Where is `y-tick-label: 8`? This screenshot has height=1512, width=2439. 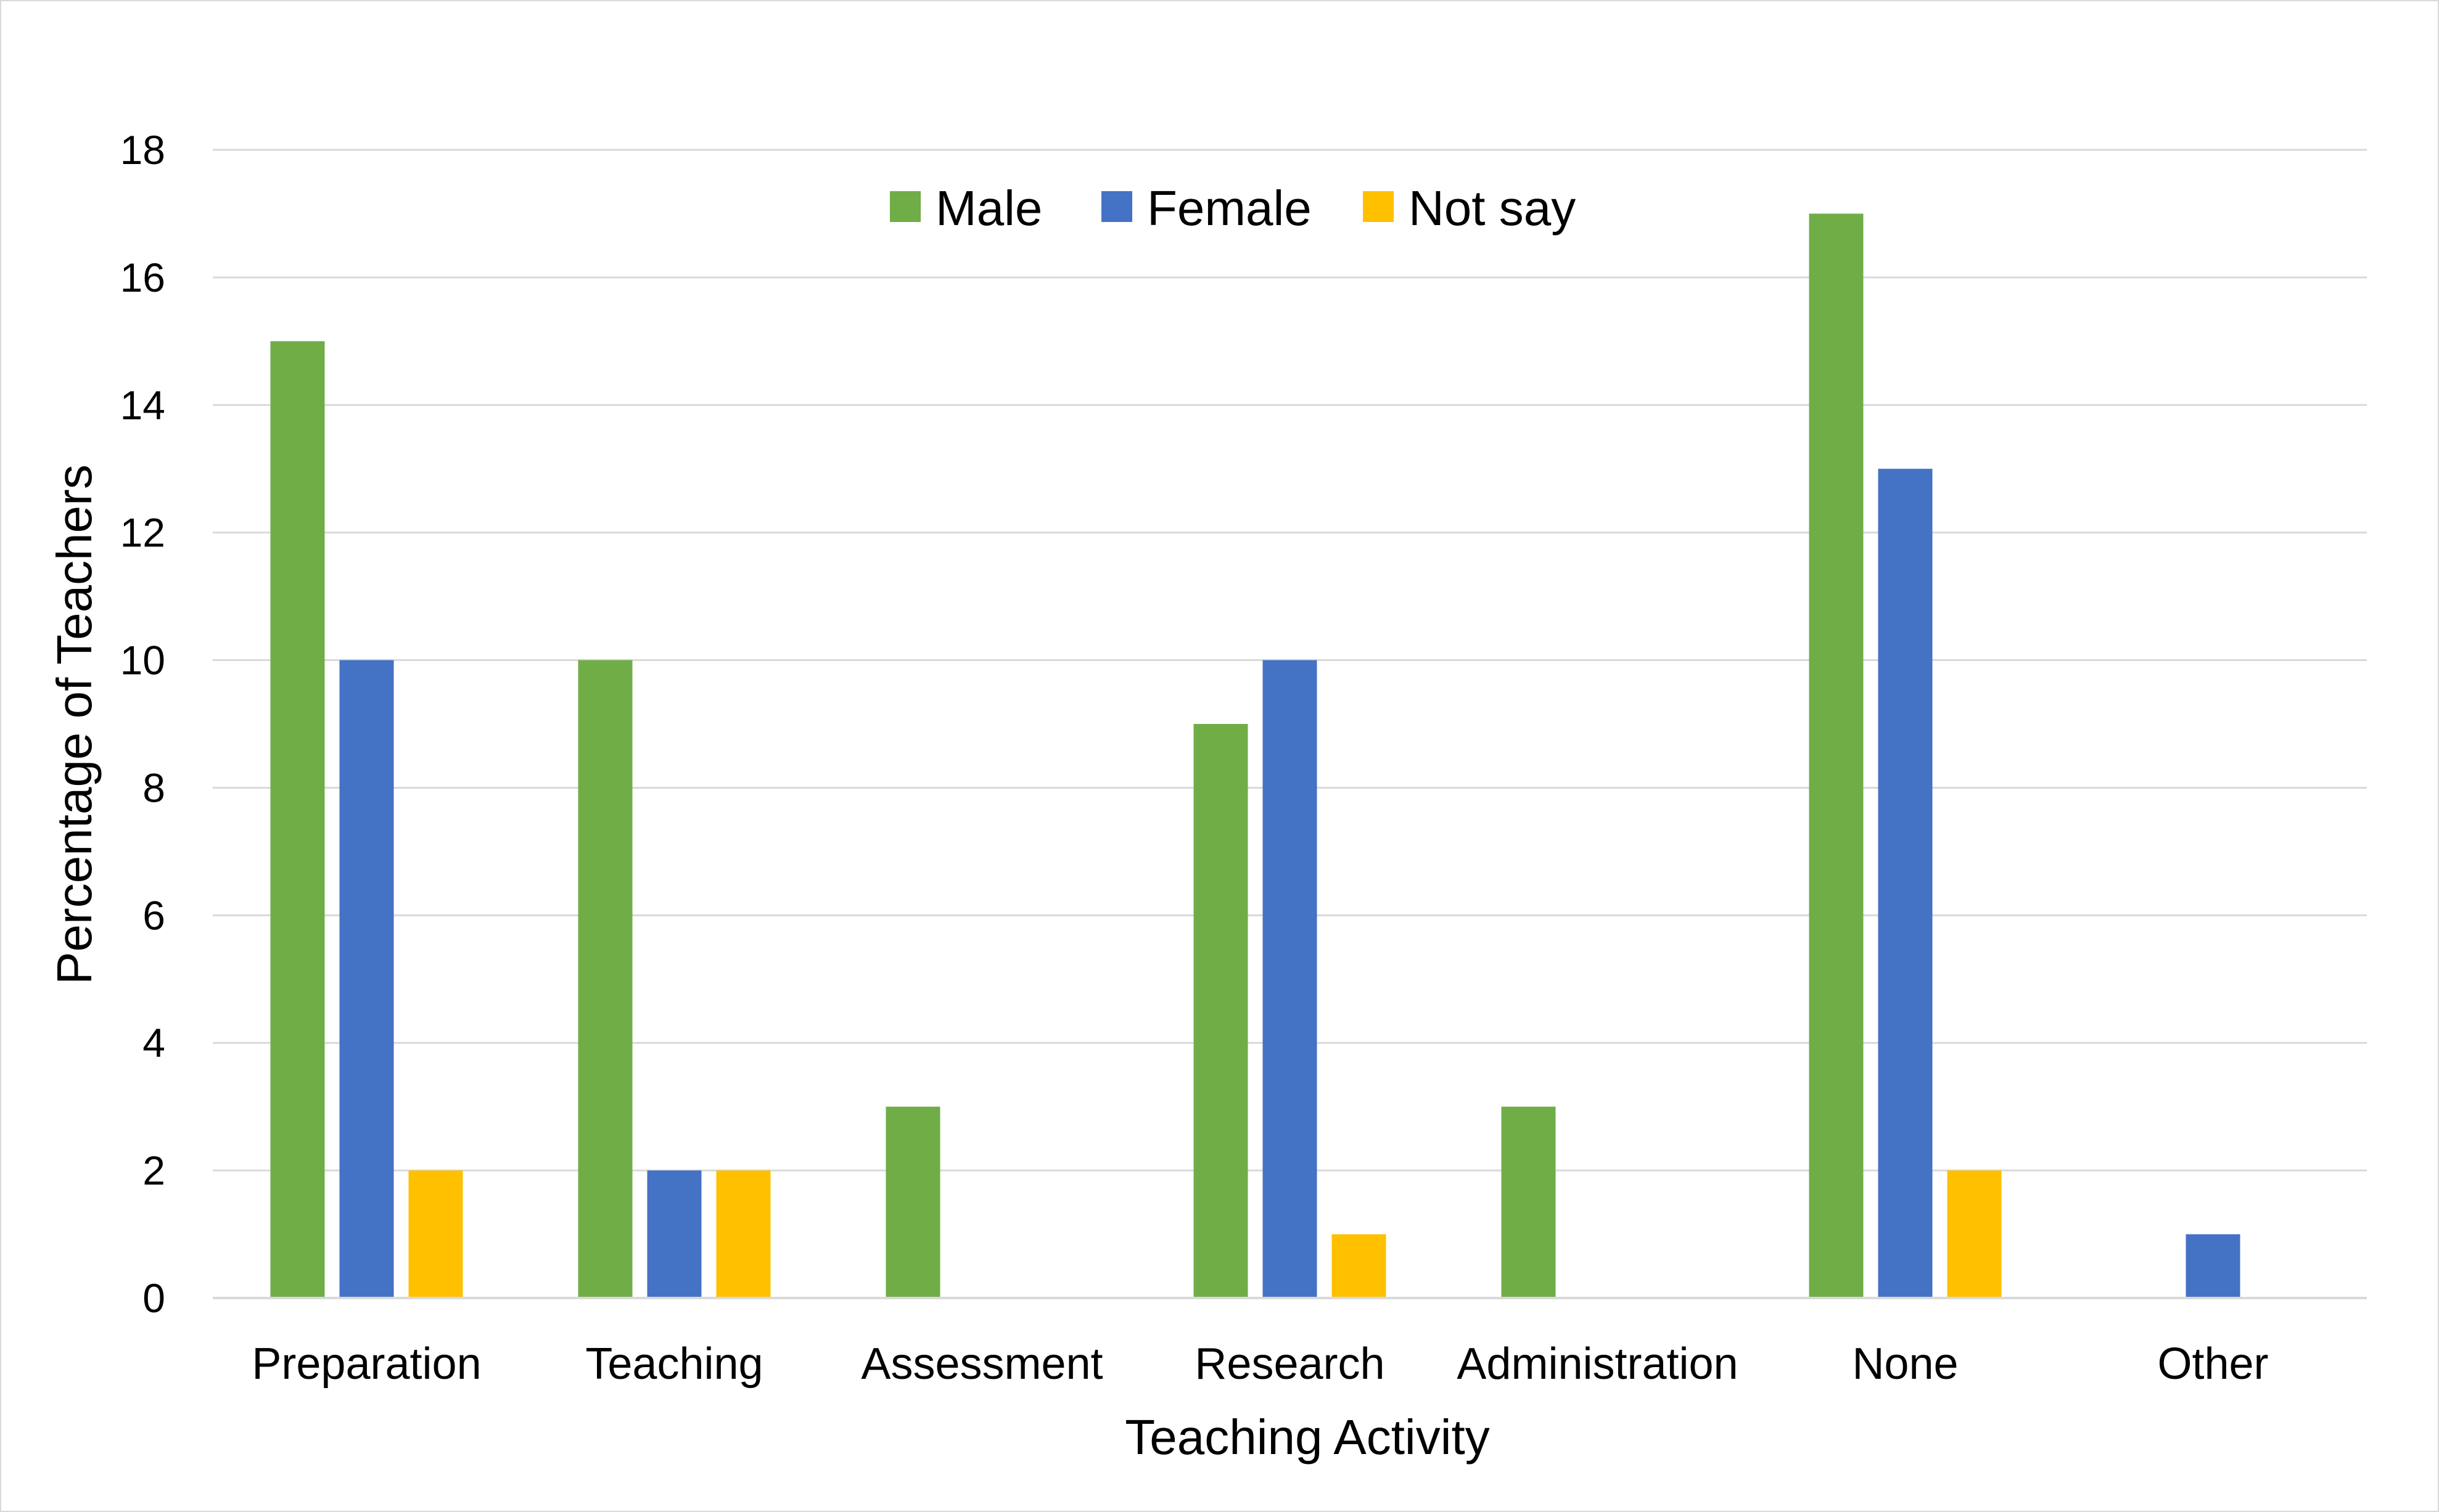
y-tick-label: 8 is located at coordinates (153, 787).